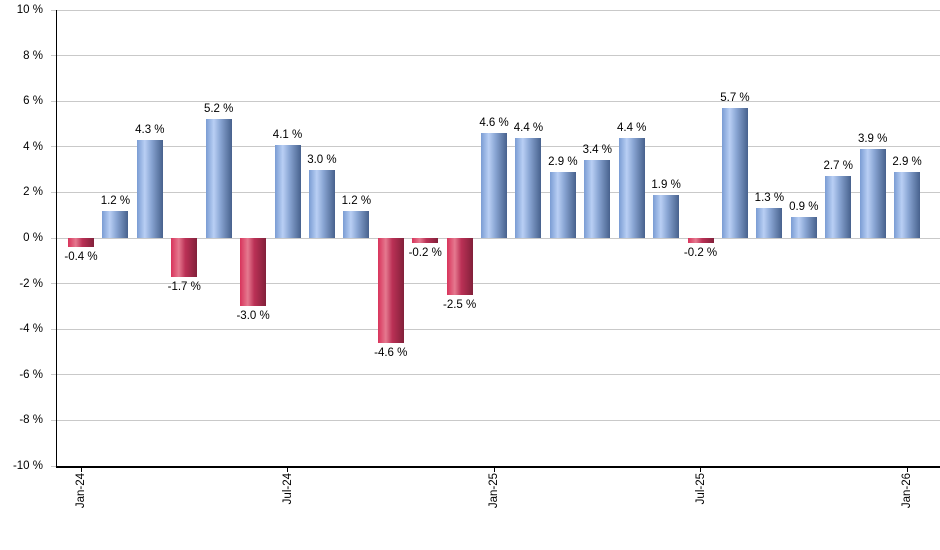  What do you see at coordinates (597, 150) in the screenshot?
I see `bar-value-label: 3.4 %` at bounding box center [597, 150].